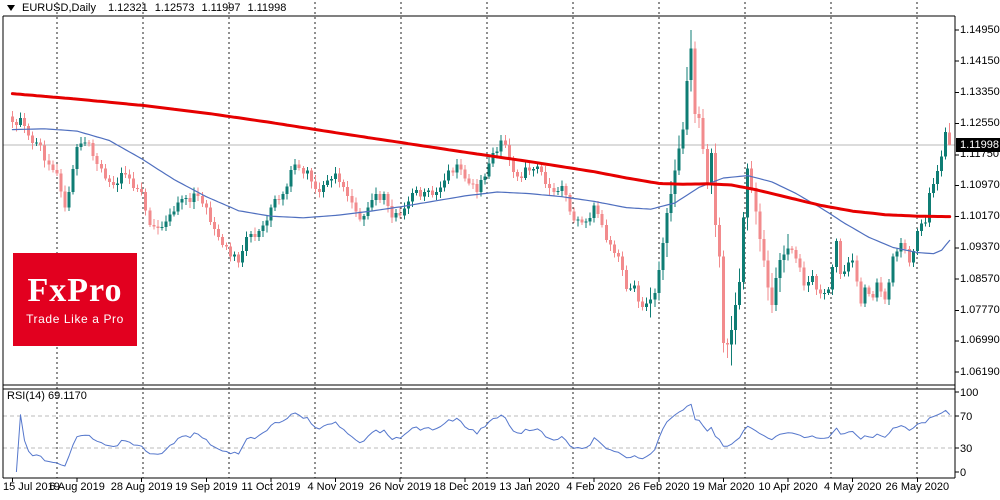 This screenshot has width=1000, height=500. What do you see at coordinates (75, 318) in the screenshot?
I see `fxpro-logo-tagline: Trade Like a Pro` at bounding box center [75, 318].